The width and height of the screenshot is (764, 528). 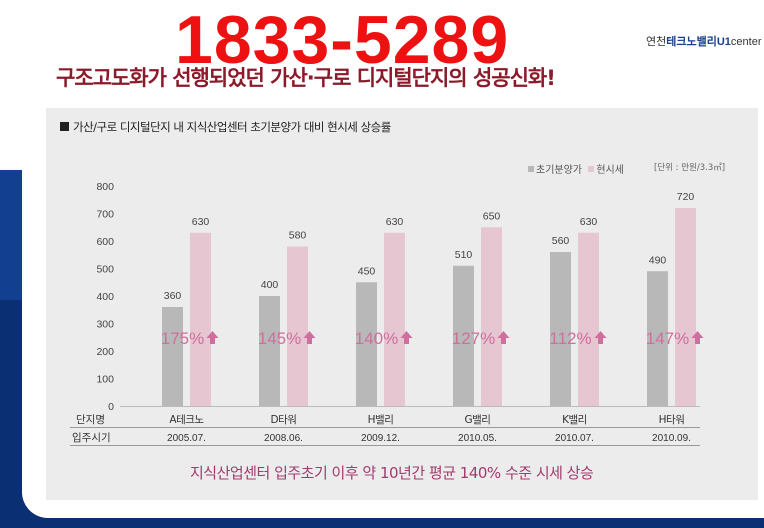 What do you see at coordinates (561, 241) in the screenshot?
I see `data-label-initial: 560` at bounding box center [561, 241].